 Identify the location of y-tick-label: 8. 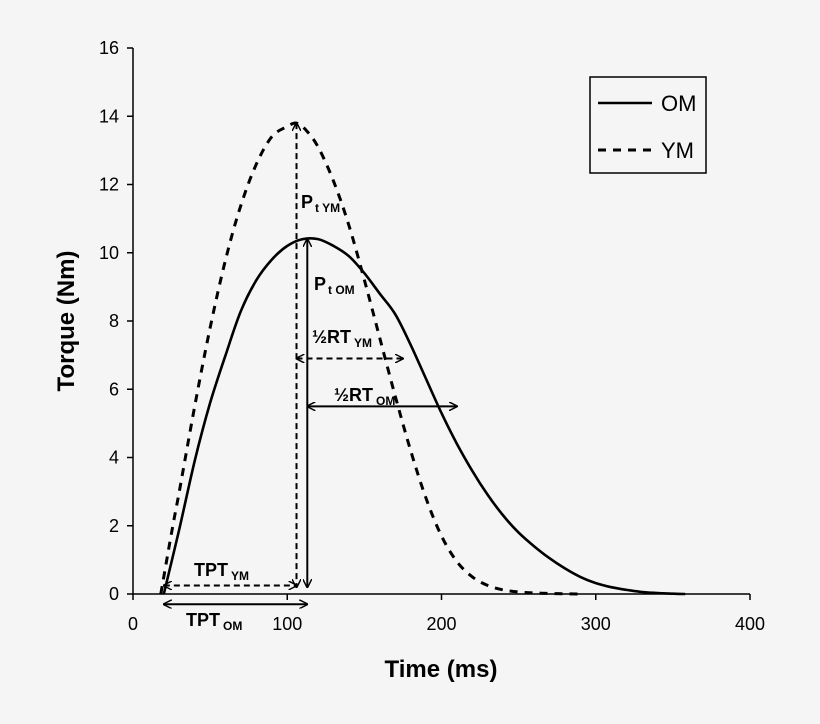
(114, 321).